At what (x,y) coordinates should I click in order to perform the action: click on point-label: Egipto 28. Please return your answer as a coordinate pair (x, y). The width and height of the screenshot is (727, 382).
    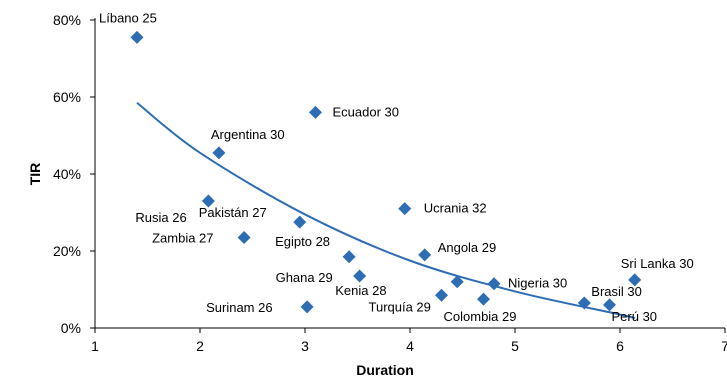
    Looking at the image, I should click on (302, 241).